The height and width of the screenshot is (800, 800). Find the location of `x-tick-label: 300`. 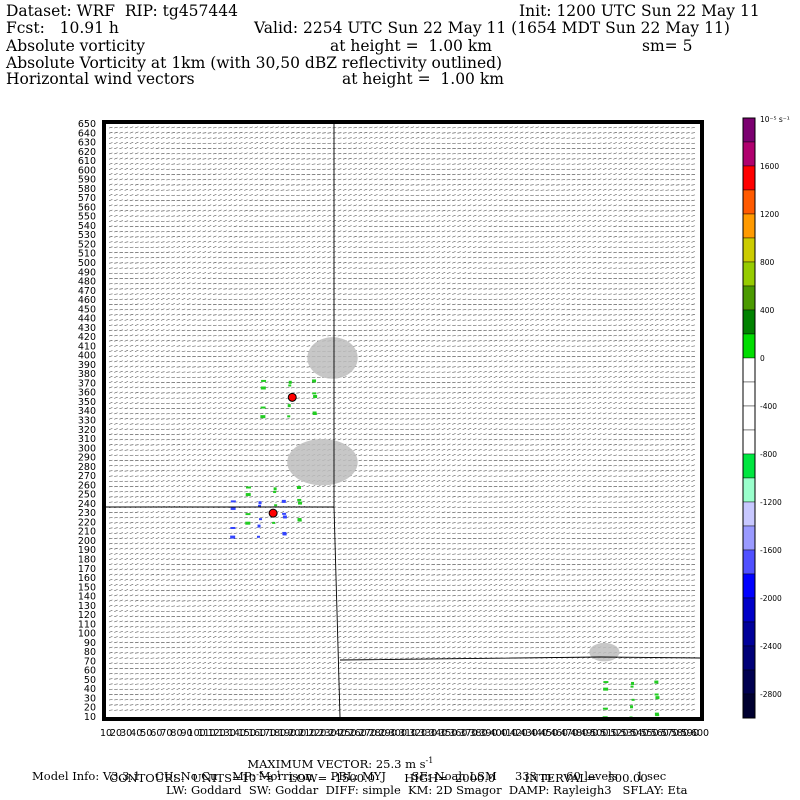

x-tick-label: 300 is located at coordinates (398, 733).